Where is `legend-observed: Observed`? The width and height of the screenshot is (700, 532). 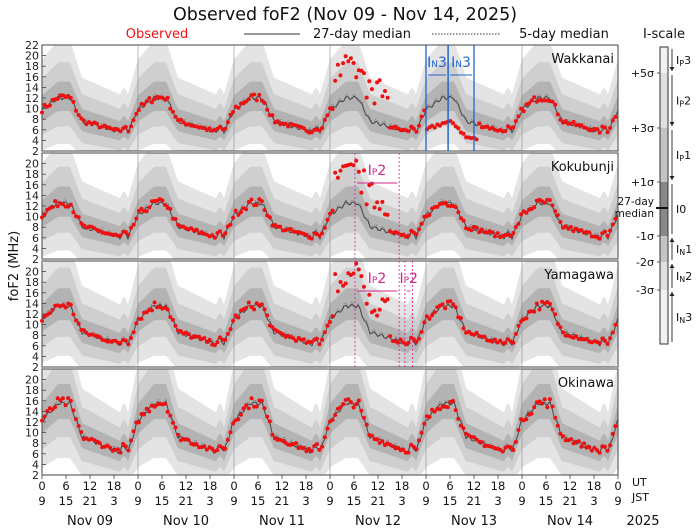 legend-observed: Observed is located at coordinates (157, 34).